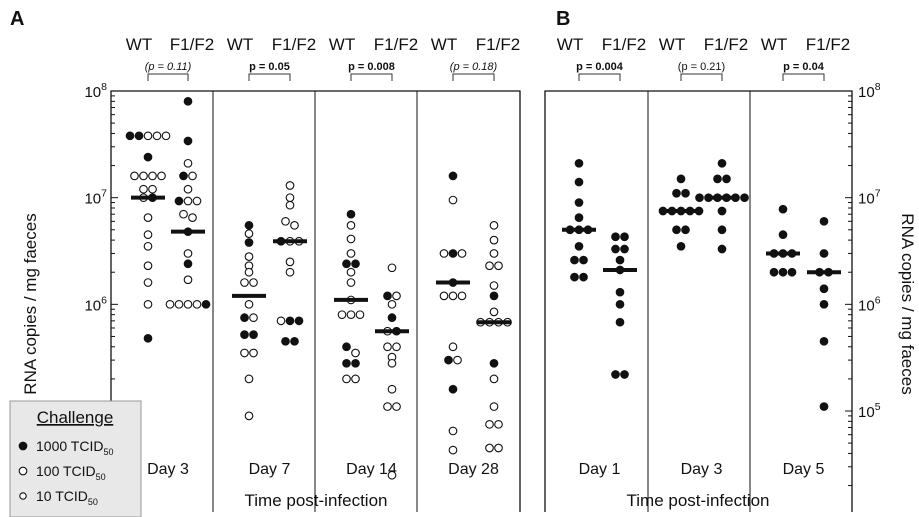 This screenshot has width=919, height=517. What do you see at coordinates (169, 256) in the screenshot?
I see `day-group: WT F1/F2 (p = 0.11) Day 3` at bounding box center [169, 256].